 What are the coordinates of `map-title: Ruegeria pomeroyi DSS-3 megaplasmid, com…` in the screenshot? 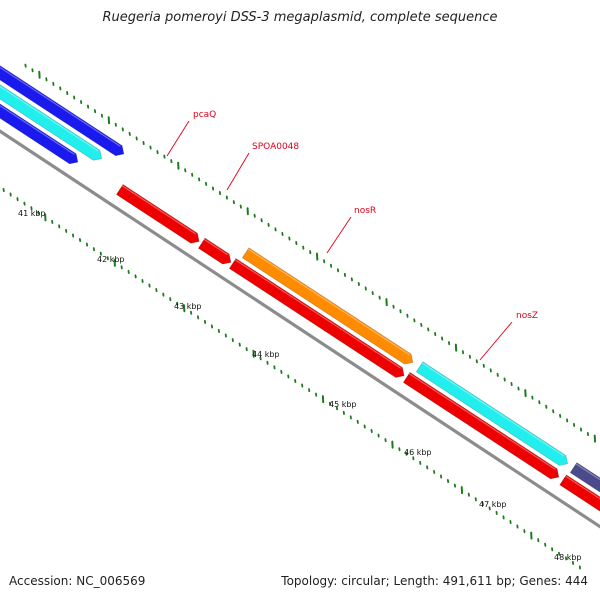 It's located at (300, 17).